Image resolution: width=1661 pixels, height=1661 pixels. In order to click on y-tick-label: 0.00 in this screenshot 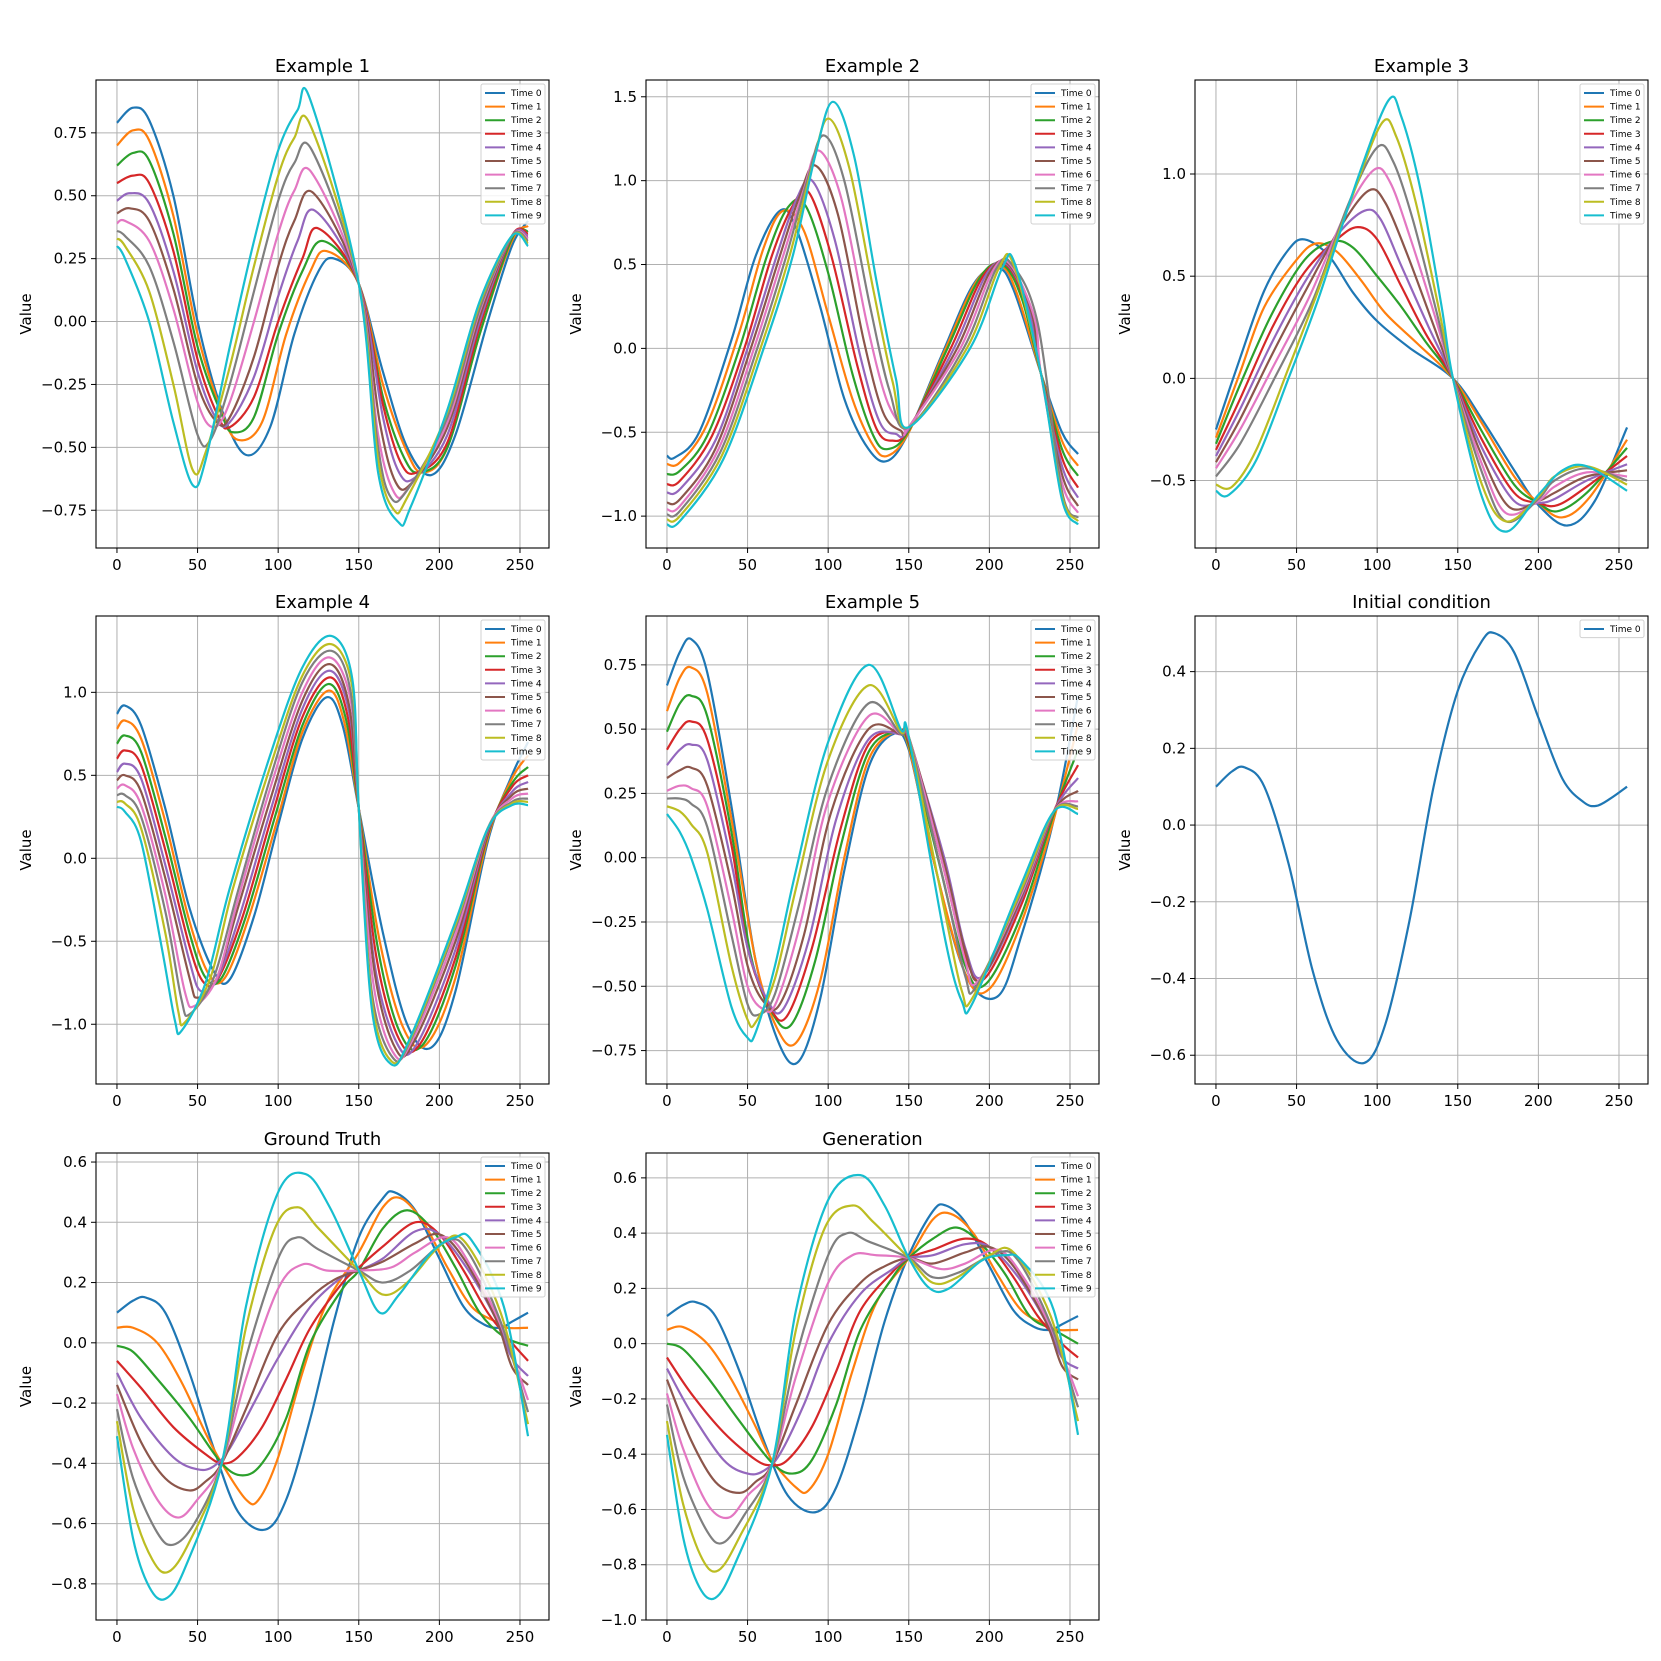, I will do `click(620, 858)`.